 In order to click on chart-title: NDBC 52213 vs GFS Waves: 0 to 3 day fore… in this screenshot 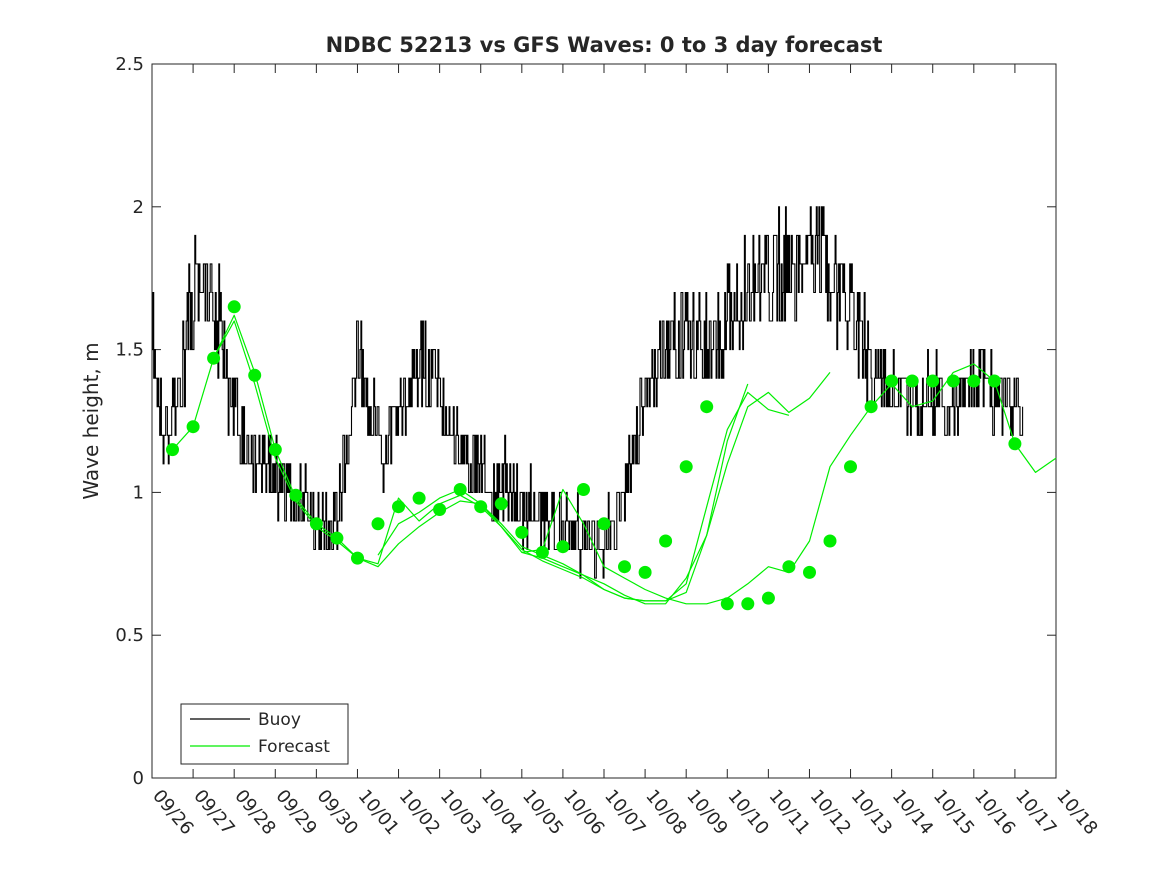, I will do `click(604, 45)`.